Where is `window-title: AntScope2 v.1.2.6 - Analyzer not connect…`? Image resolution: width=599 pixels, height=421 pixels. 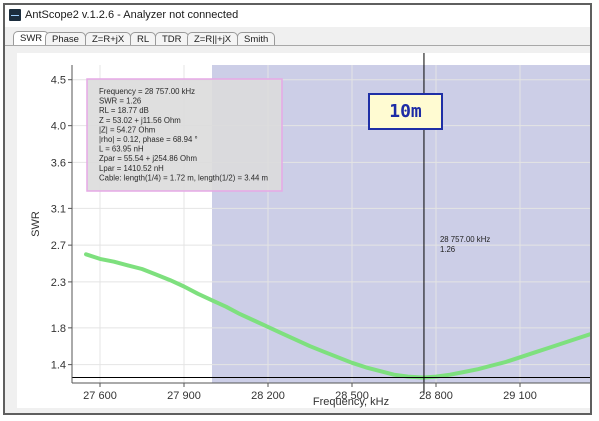
window-title: AntScope2 v.1.2.6 - Analyzer not connect… is located at coordinates (132, 15).